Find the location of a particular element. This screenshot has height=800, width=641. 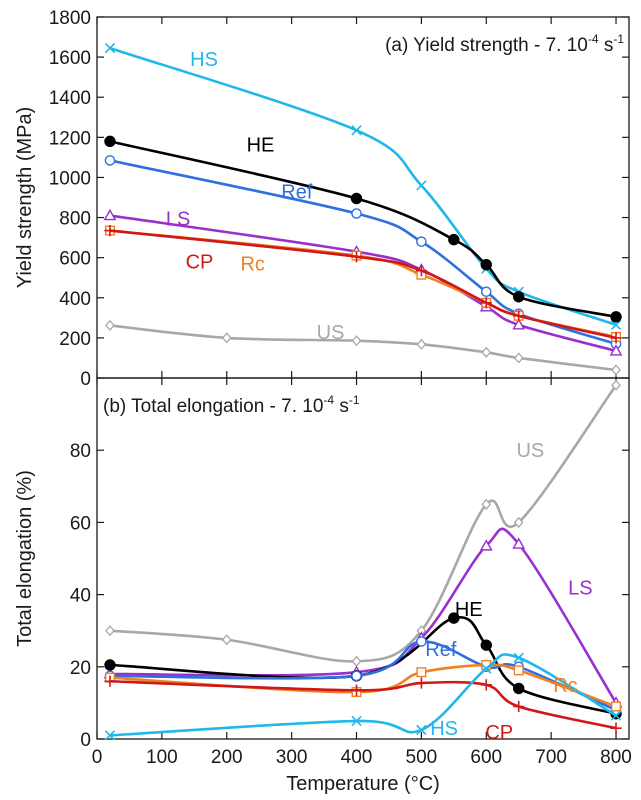

series-he is located at coordinates (363, 666).